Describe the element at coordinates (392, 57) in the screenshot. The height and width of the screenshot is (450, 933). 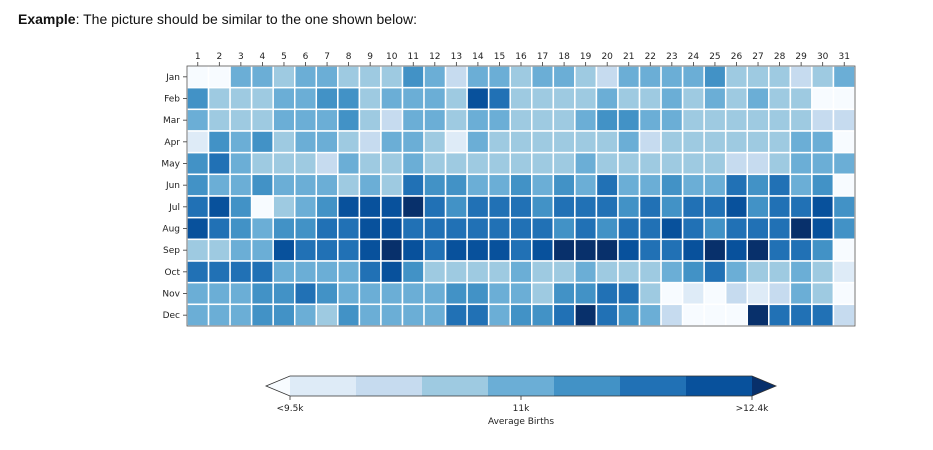
I see `x-tick-label: 10` at that location.